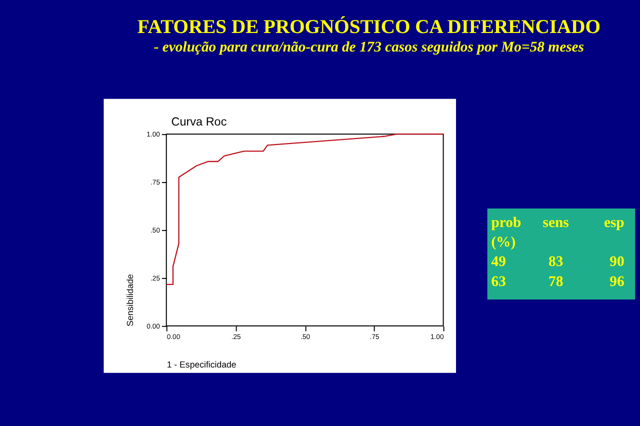  What do you see at coordinates (556, 223) in the screenshot?
I see `text: sens` at bounding box center [556, 223].